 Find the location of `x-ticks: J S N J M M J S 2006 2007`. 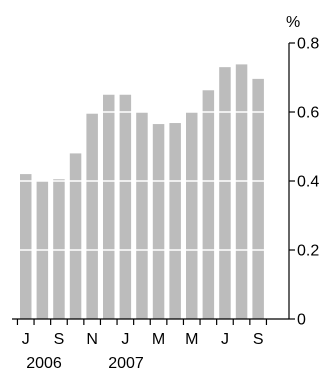

x-ticks: J S N J M M J S 2006 2007 is located at coordinates (142, 345).